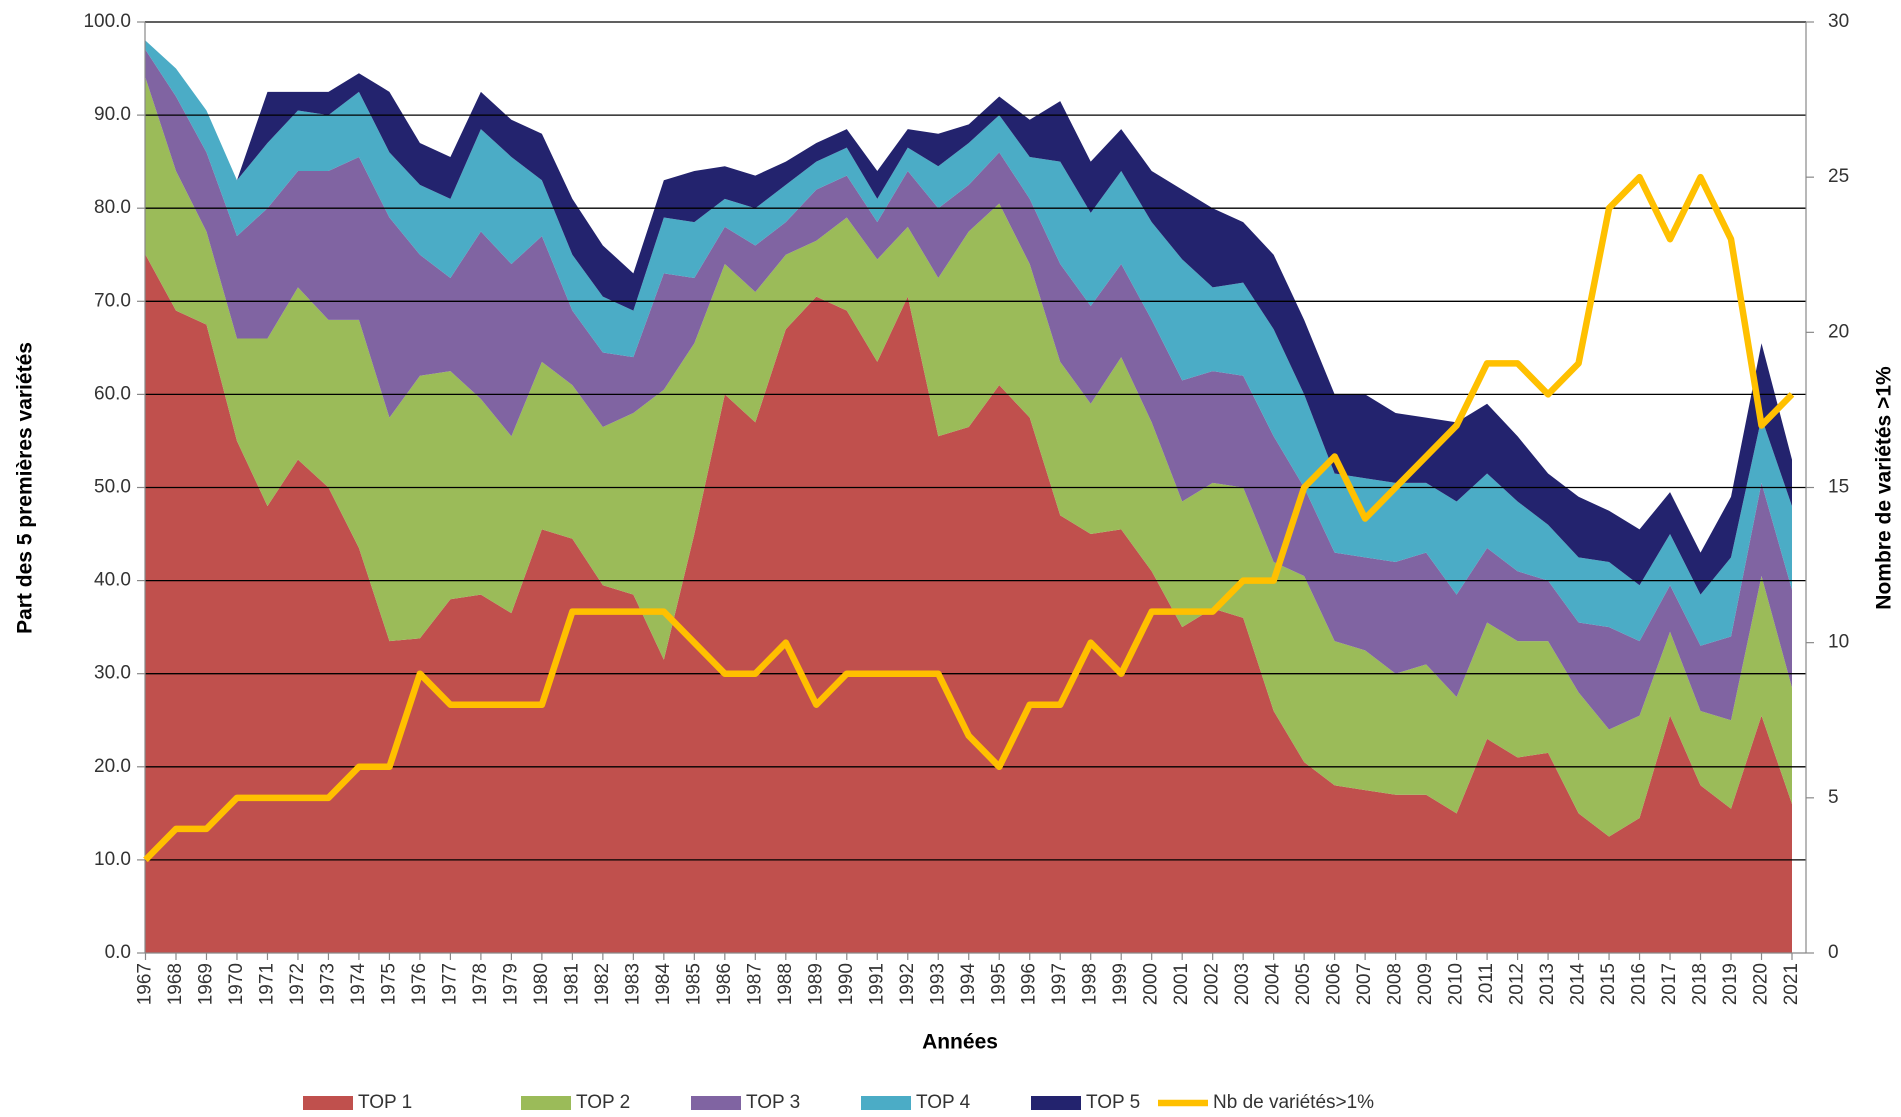 This screenshot has width=1901, height=1117. Describe the element at coordinates (297, 984) in the screenshot. I see `x-tick-label: 1972` at that location.